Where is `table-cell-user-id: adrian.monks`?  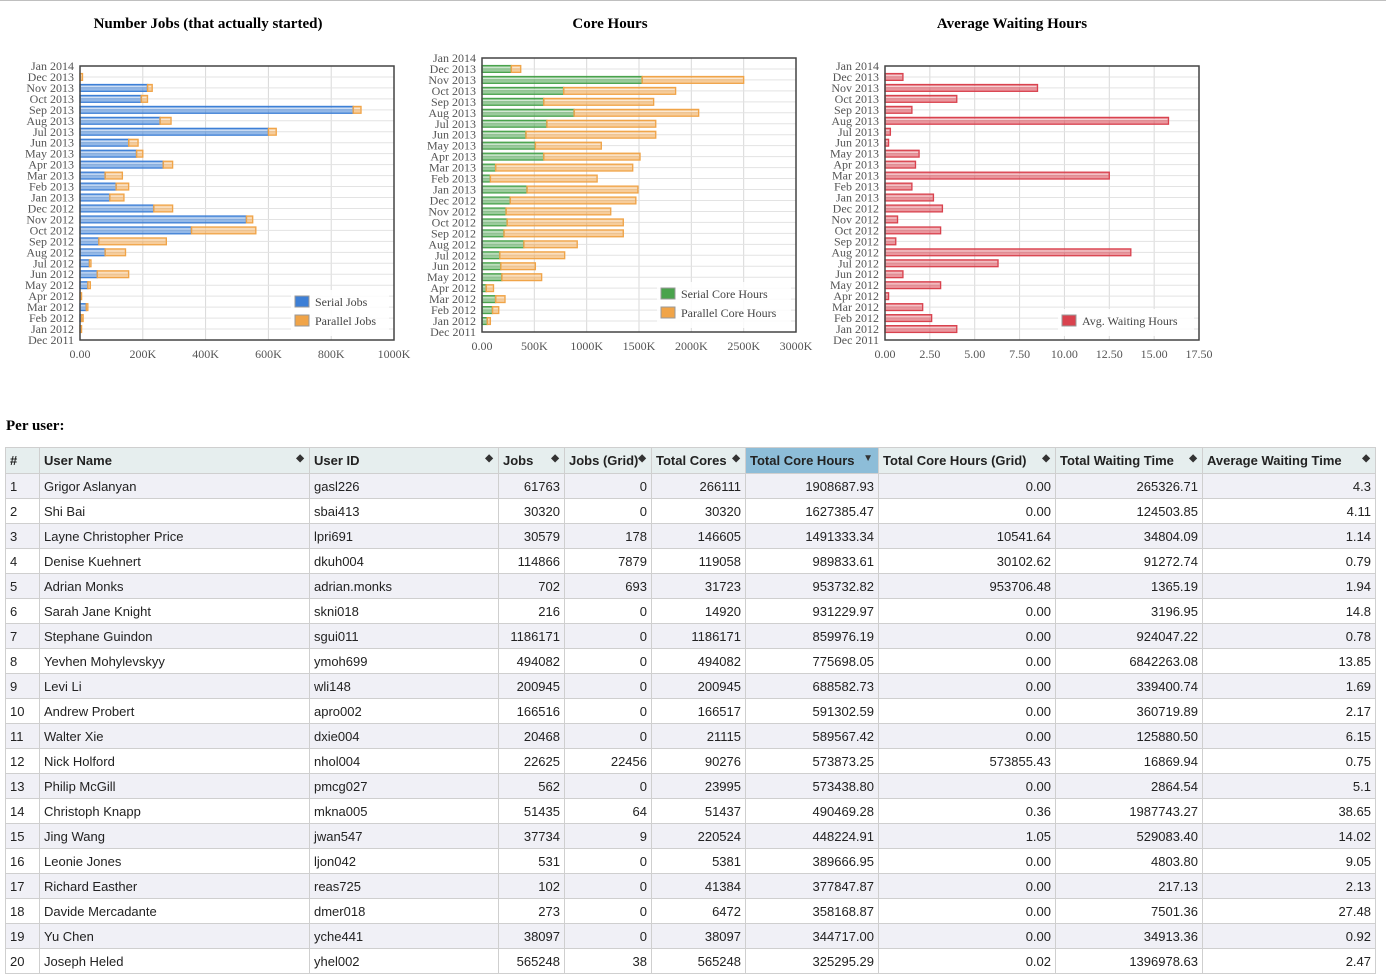
table-cell-user-id: adrian.monks is located at coordinates (404, 586).